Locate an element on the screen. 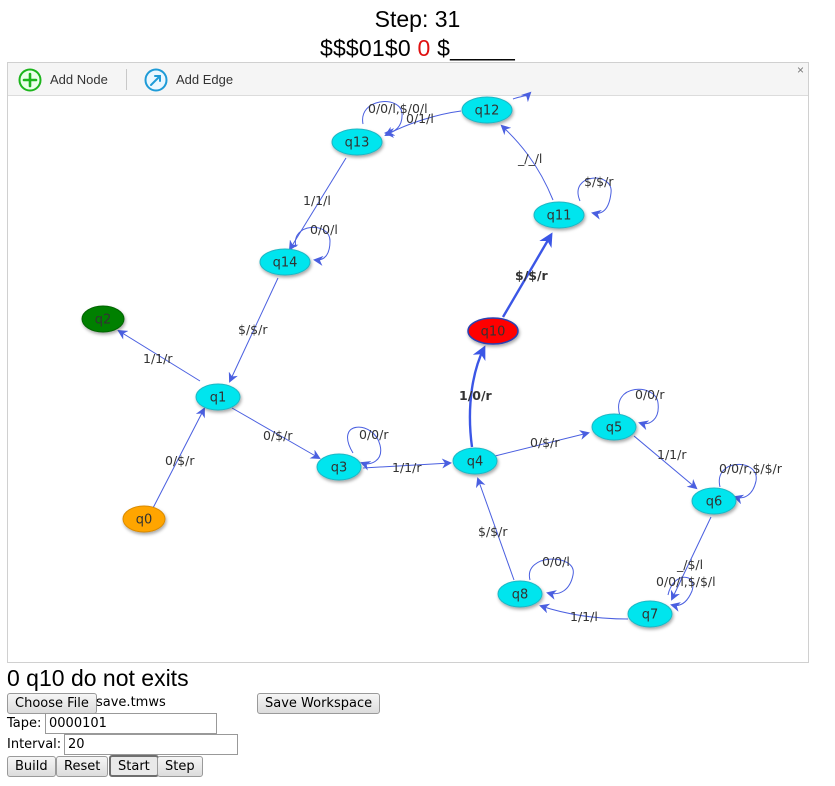  tape-right: $_____ is located at coordinates (473, 48).